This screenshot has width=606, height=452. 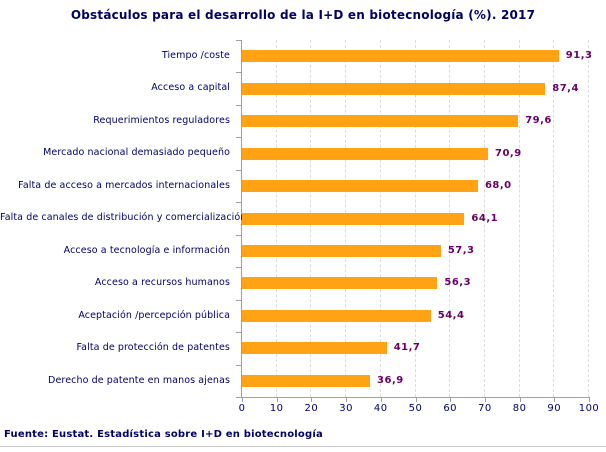 What do you see at coordinates (242, 408) in the screenshot?
I see `x-axis-tick-label: 0` at bounding box center [242, 408].